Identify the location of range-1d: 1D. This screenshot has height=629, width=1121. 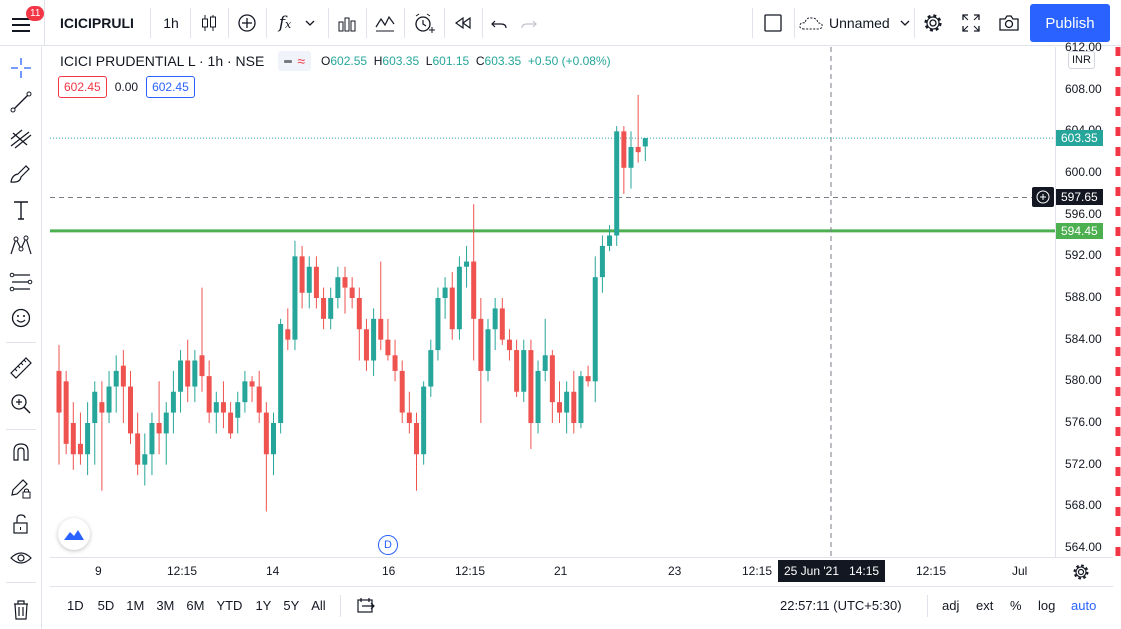
(75, 605).